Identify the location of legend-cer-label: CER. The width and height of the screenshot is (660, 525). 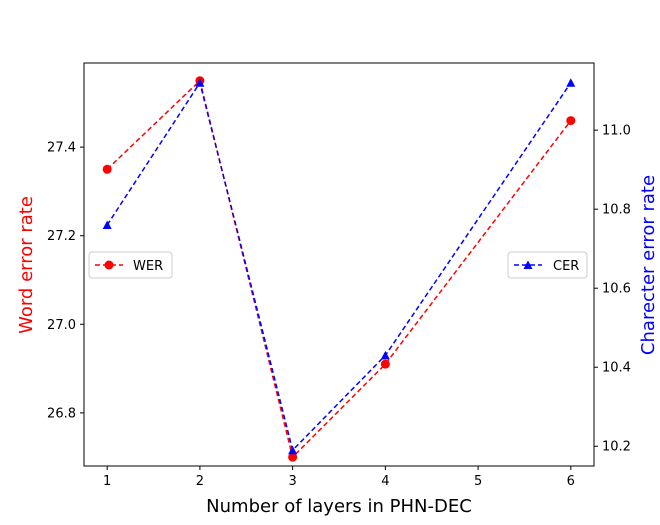
(566, 266).